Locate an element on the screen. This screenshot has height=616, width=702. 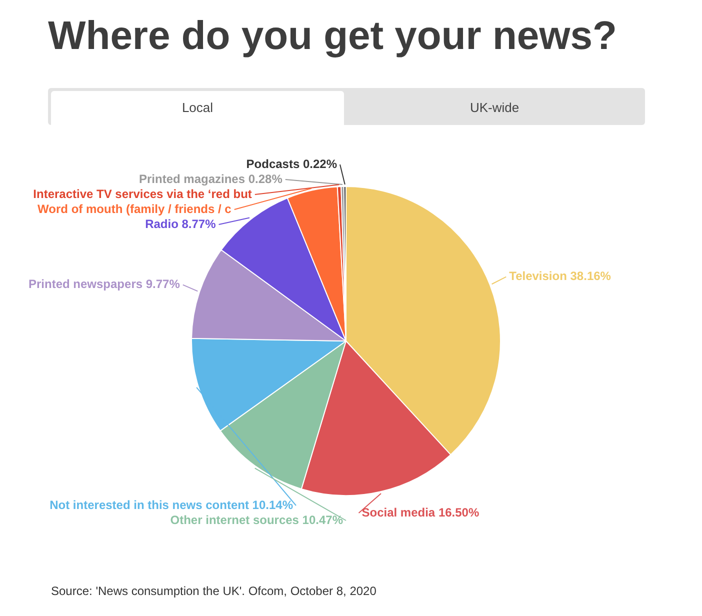
tab-bar: Local UK-wide is located at coordinates (346, 106).